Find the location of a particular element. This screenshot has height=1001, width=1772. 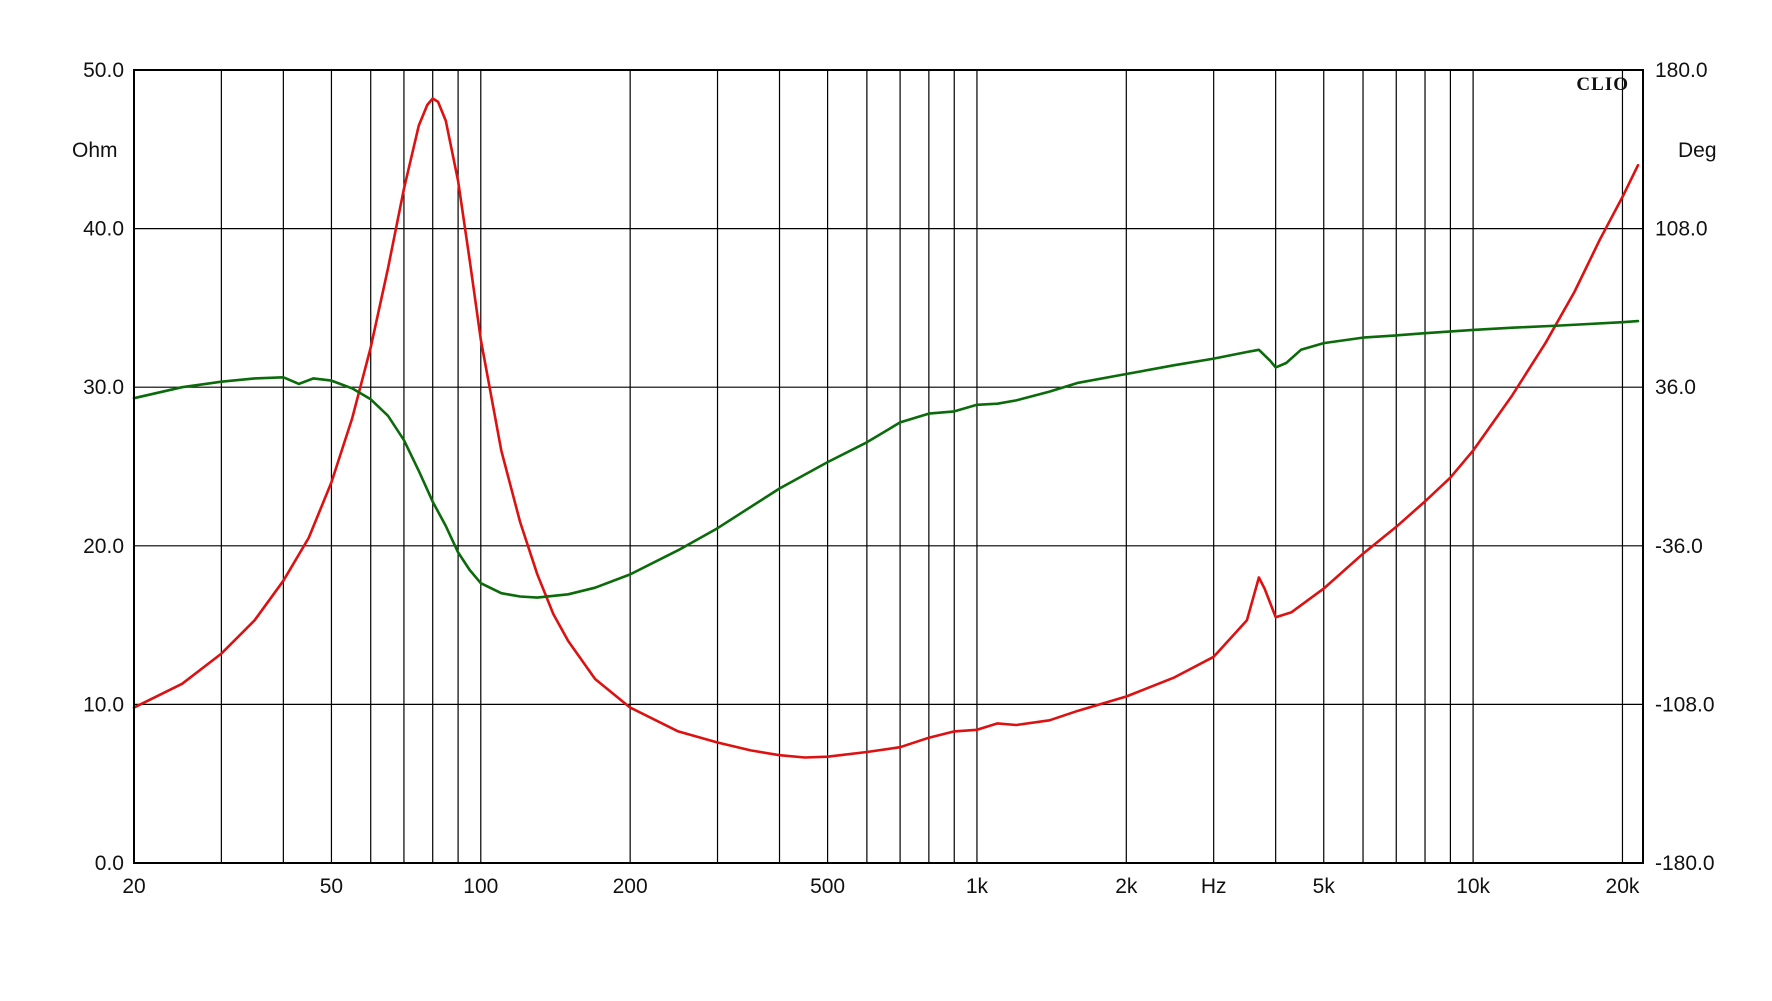

right-axis-tick-labels: -180.0 -108.0 -36.0 36.0 108.0 180.0 is located at coordinates (1685, 467).